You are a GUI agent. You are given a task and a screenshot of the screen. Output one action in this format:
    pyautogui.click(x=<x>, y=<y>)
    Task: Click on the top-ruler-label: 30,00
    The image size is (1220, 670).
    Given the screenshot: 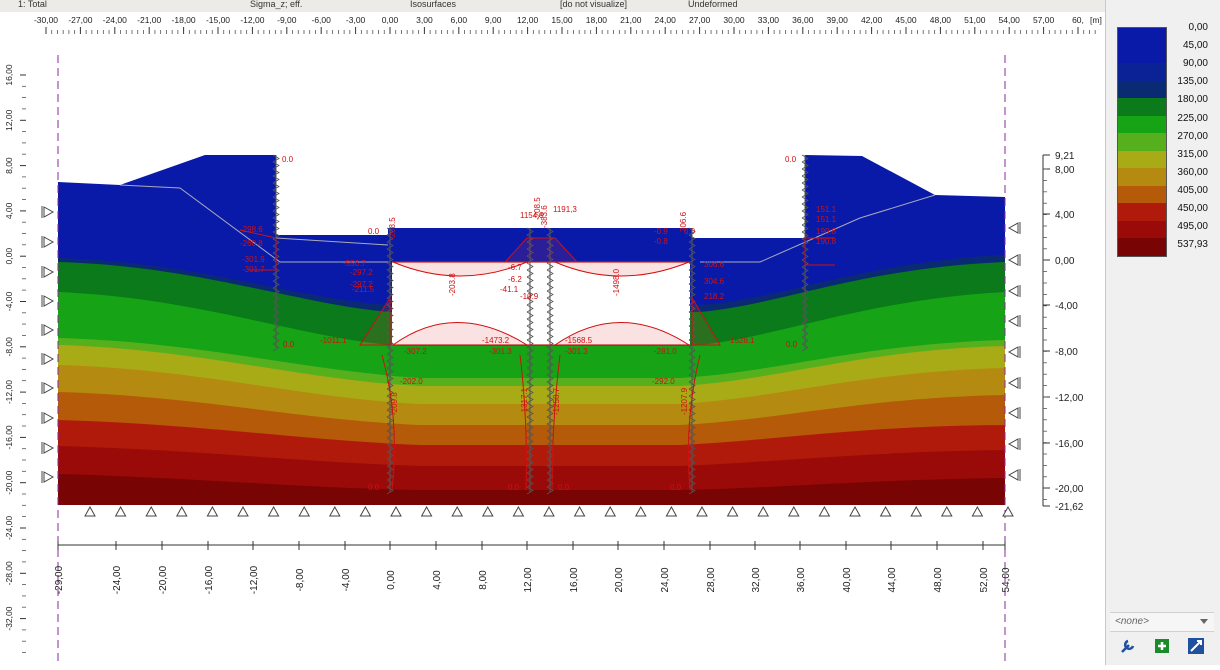 What is the action you would take?
    pyautogui.click(x=734, y=20)
    